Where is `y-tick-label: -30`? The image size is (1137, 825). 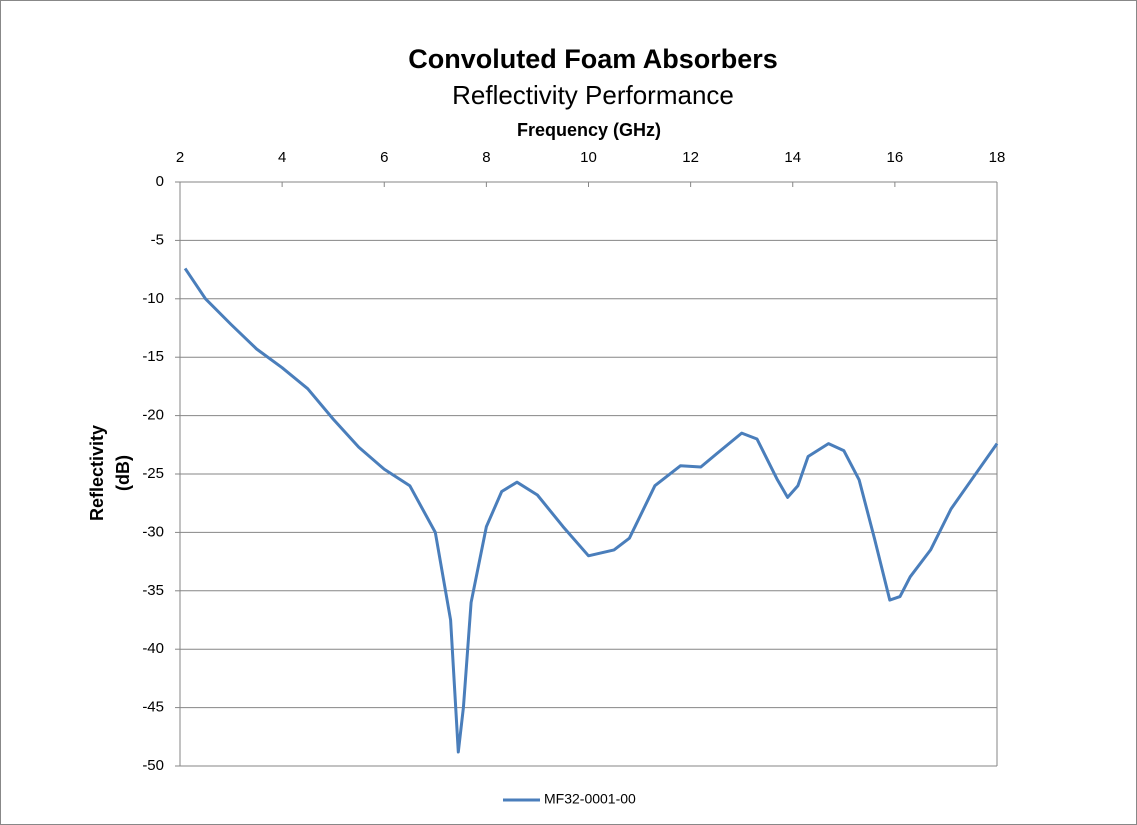
y-tick-label: -30 is located at coordinates (153, 531).